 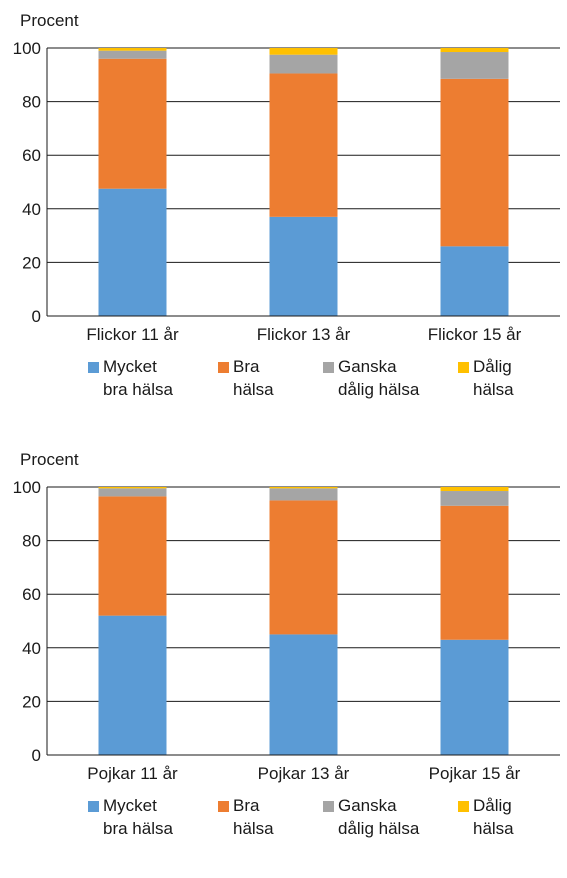 What do you see at coordinates (304, 334) in the screenshot?
I see `x-category-label: Flickor 13 år` at bounding box center [304, 334].